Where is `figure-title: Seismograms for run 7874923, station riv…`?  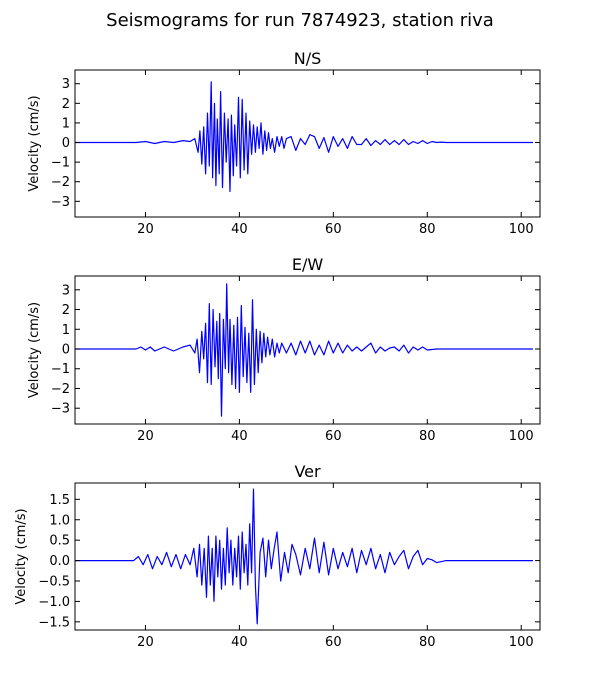 figure-title: Seismograms for run 7874923, station riv… is located at coordinates (300, 20).